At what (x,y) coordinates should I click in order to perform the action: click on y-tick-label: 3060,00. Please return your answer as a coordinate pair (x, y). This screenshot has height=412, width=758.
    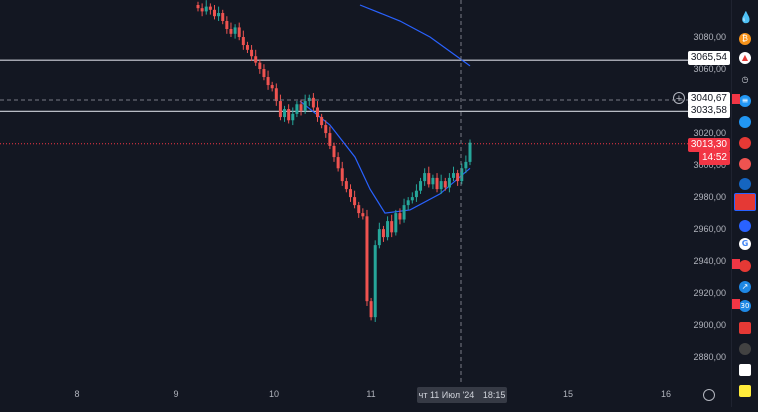
    Looking at the image, I should click on (709, 69).